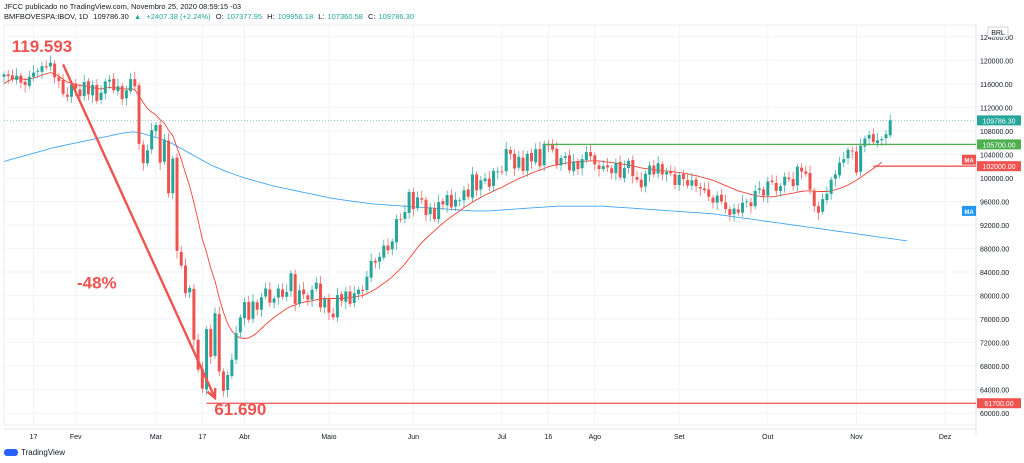 The image size is (1024, 463). What do you see at coordinates (994, 273) in the screenshot?
I see `y-tick-label: 84000.00` at bounding box center [994, 273].